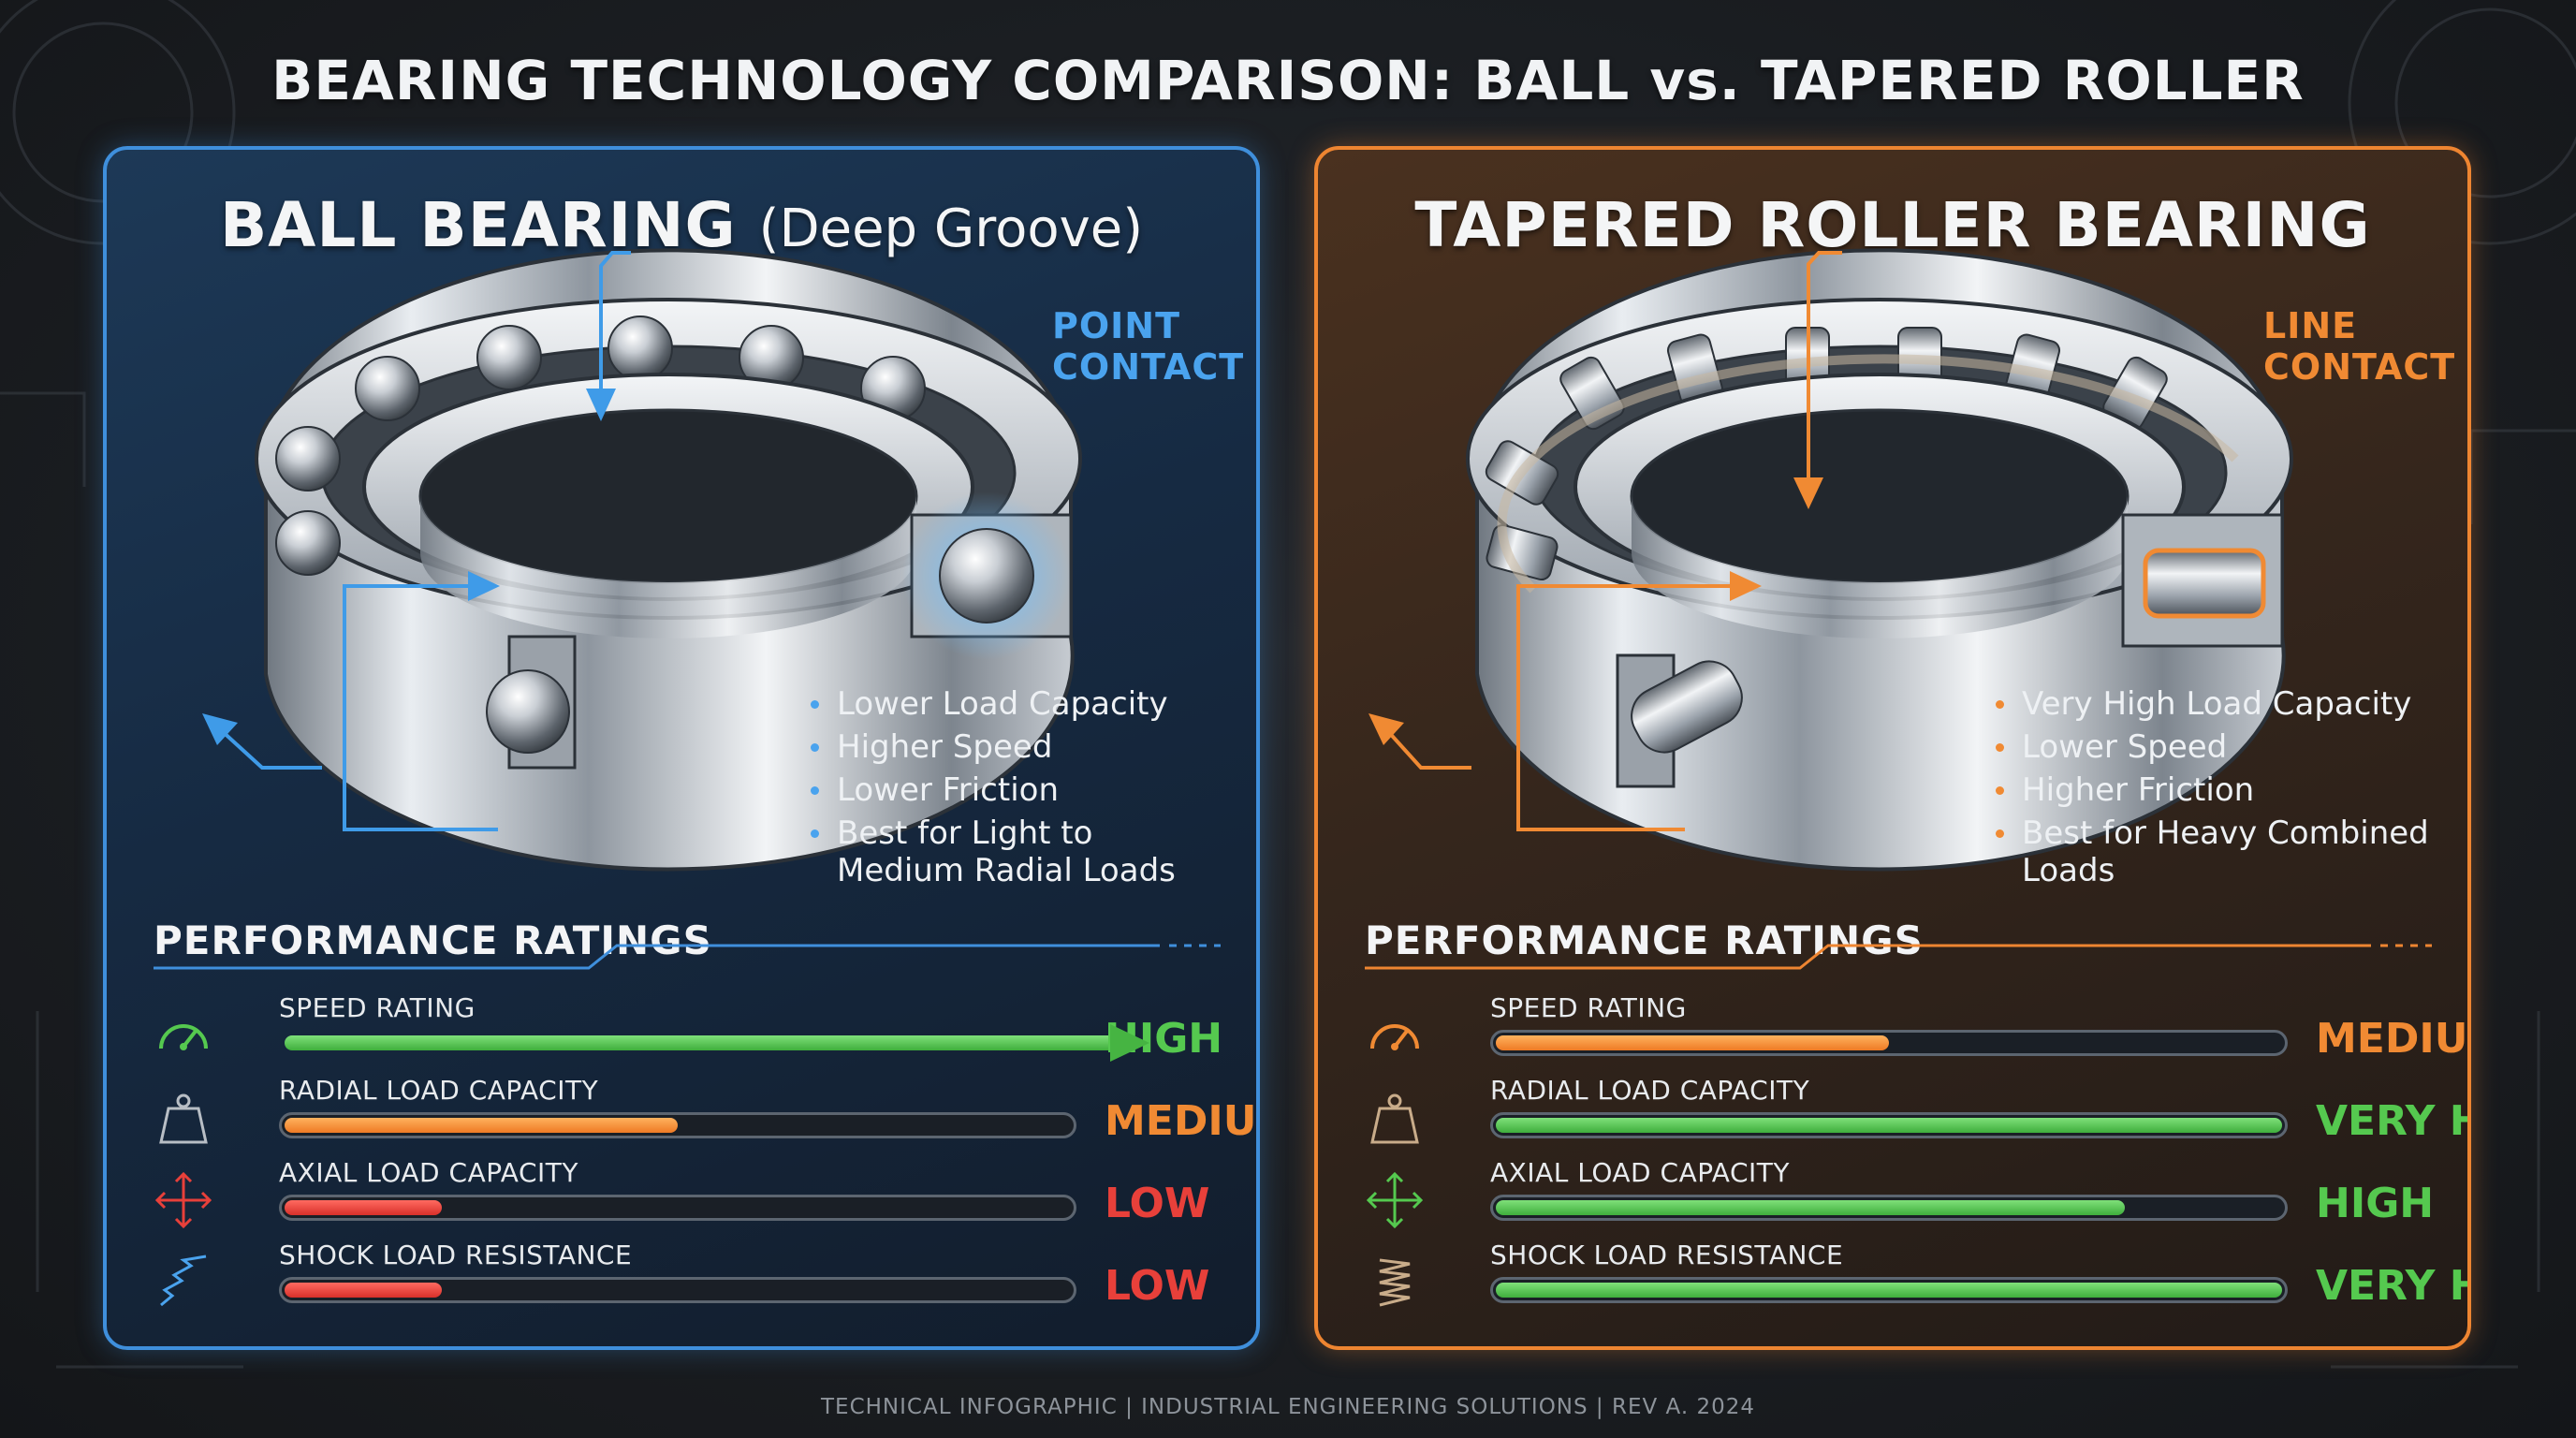 This screenshot has width=2576, height=1438. What do you see at coordinates (1129, 1043) in the screenshot?
I see `speed-arrowhead` at bounding box center [1129, 1043].